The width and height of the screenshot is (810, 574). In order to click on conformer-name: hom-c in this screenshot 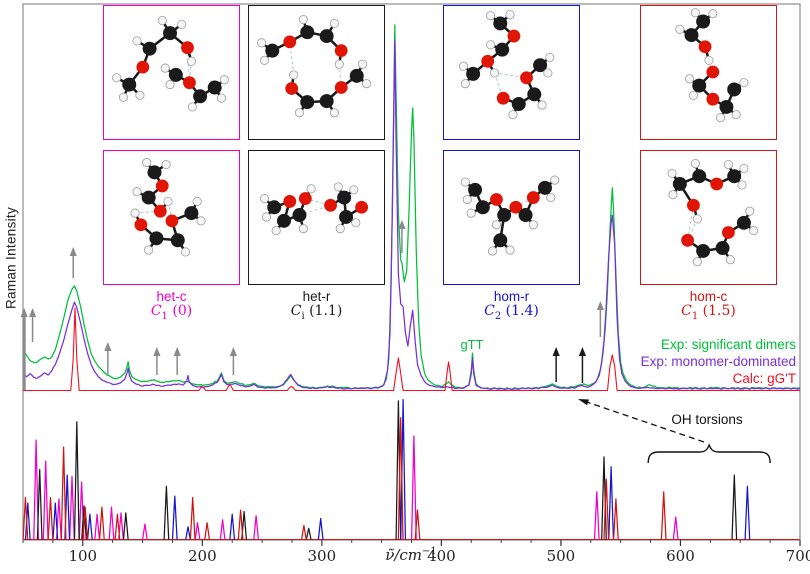, I will do `click(708, 296)`.